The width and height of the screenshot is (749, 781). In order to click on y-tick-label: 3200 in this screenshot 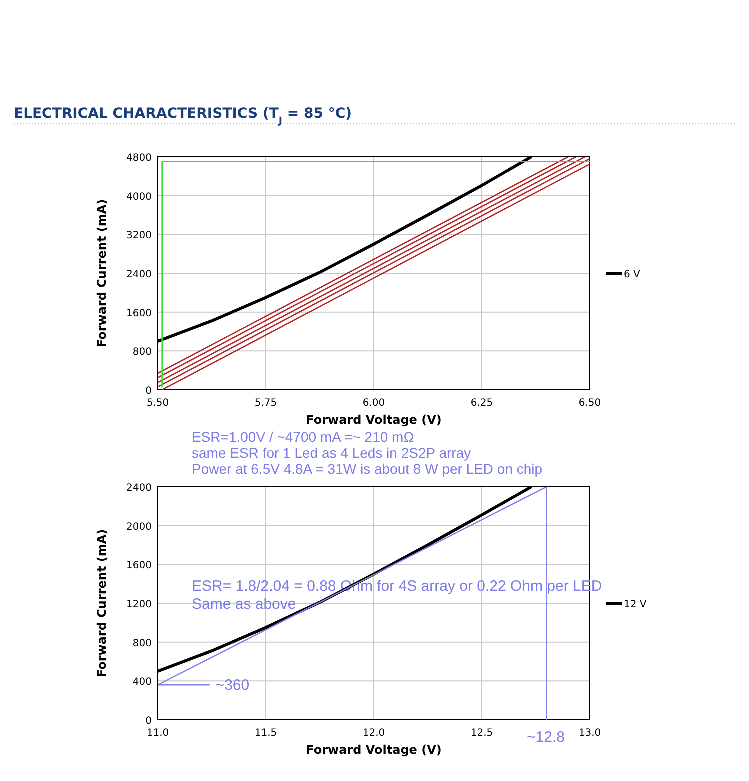, I will do `click(139, 236)`.